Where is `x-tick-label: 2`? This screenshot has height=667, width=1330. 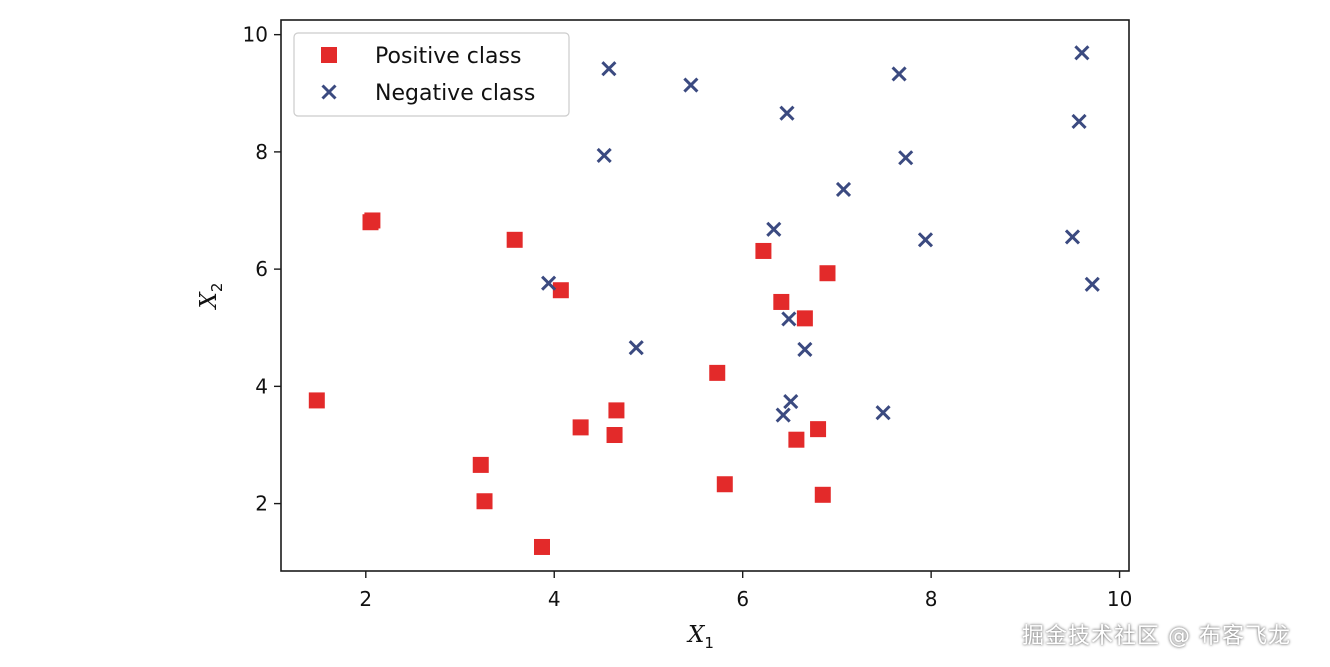
x-tick-label: 2 is located at coordinates (365, 599).